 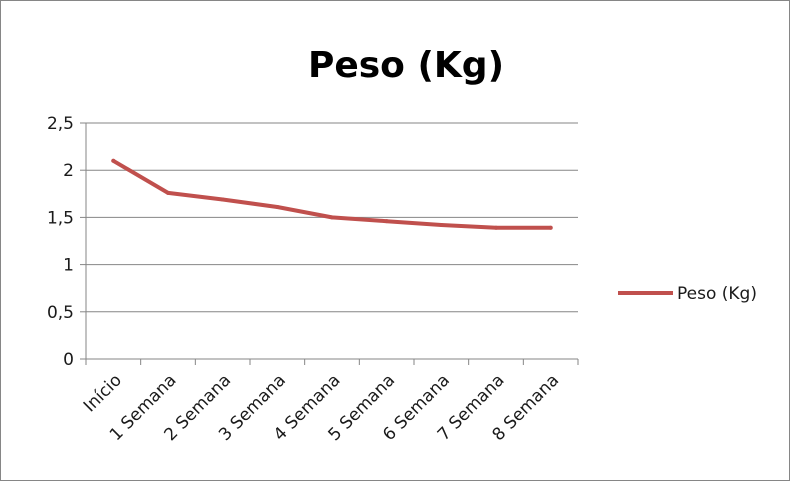 I want to click on y-tick-label: 2, so click(x=68, y=171).